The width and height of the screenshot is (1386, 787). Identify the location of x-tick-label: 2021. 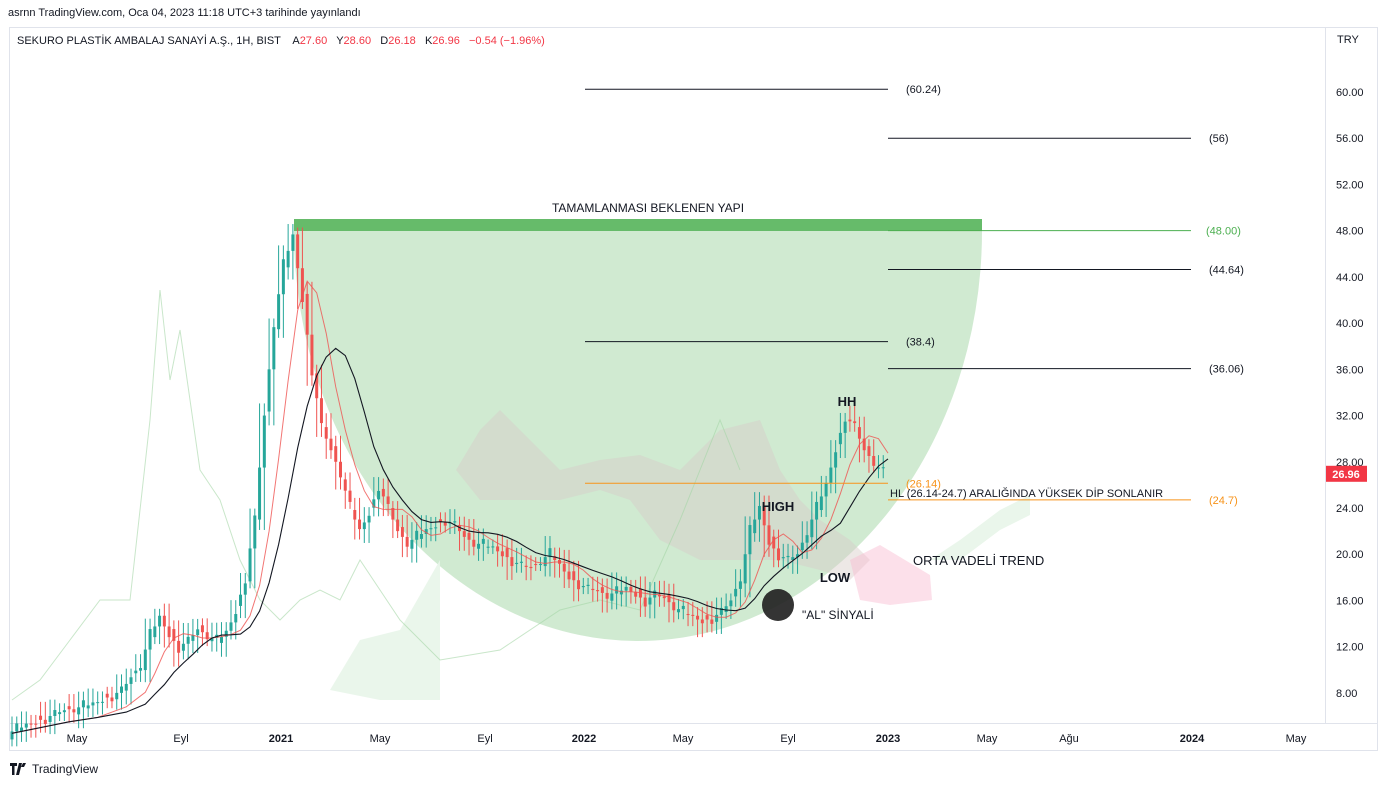
(281, 739).